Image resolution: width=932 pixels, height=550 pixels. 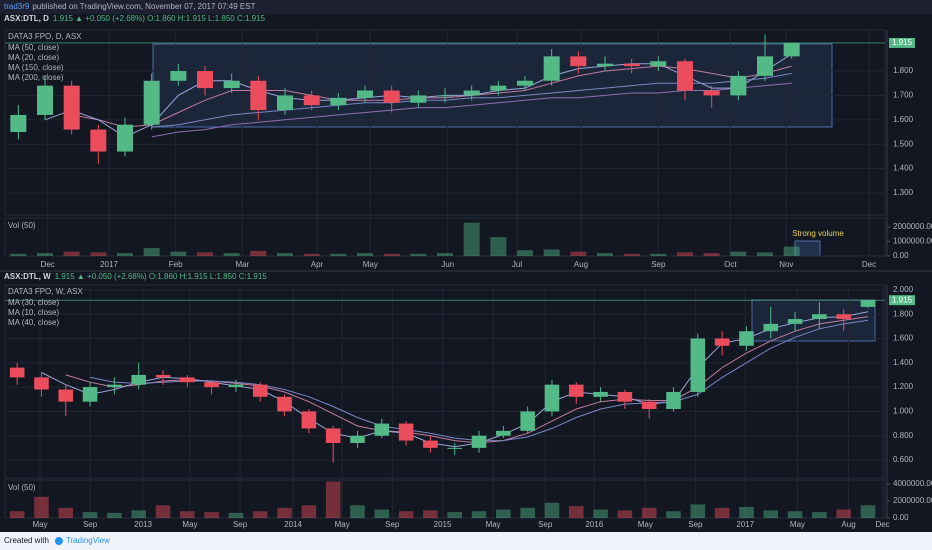 What do you see at coordinates (33, 302) in the screenshot?
I see `legend-entry: MA (30, close)` at bounding box center [33, 302].